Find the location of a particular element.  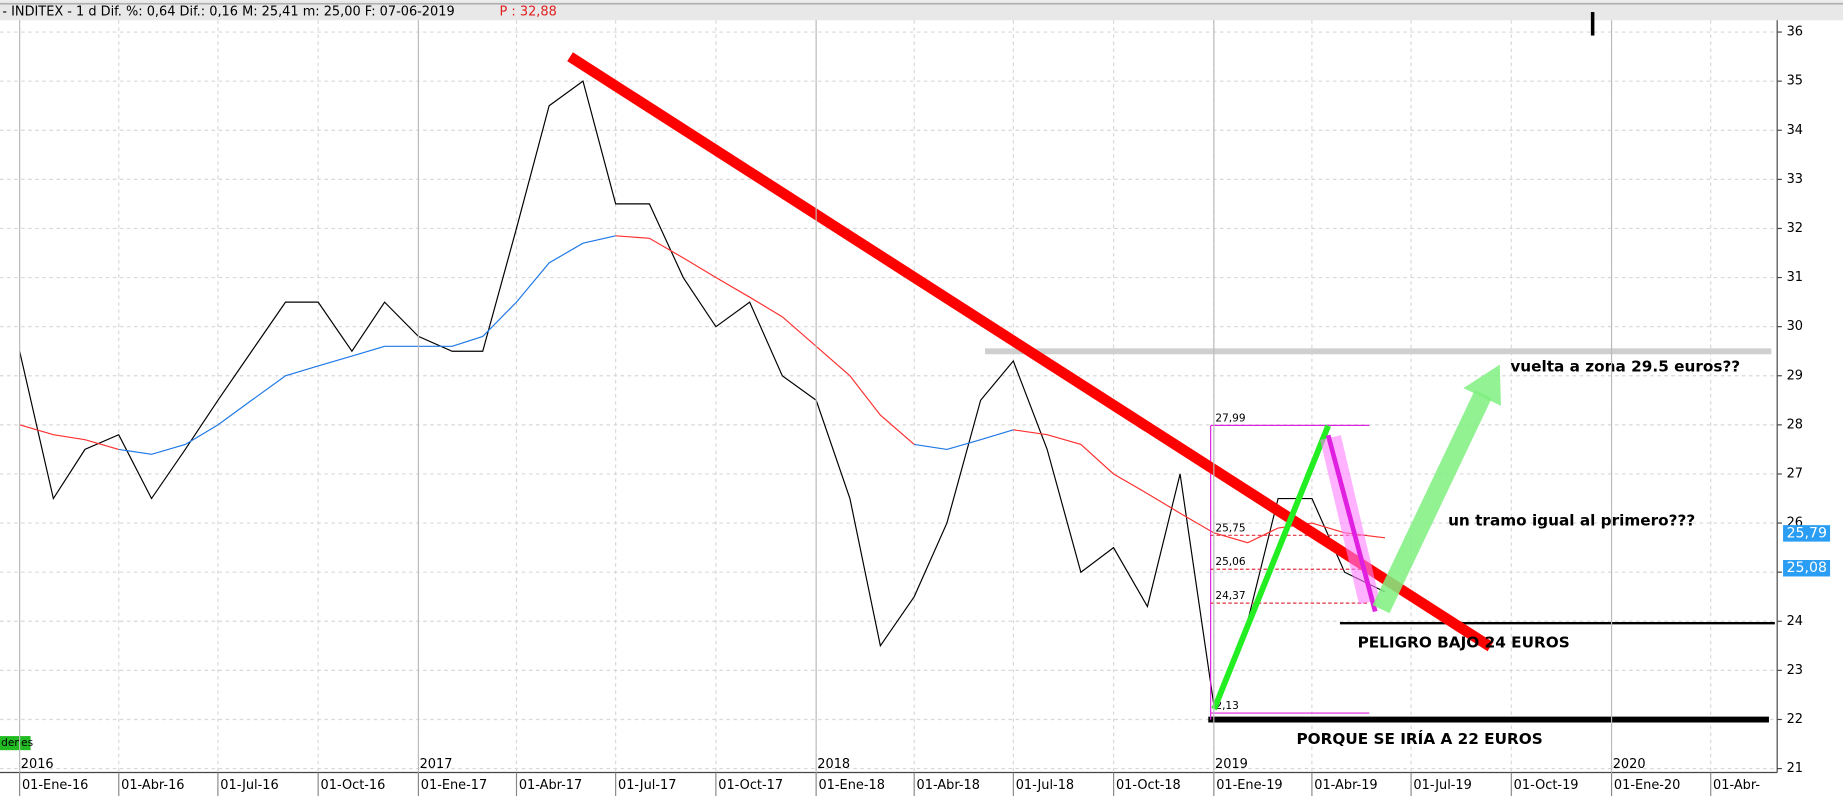

y-tick-label: 33 is located at coordinates (1795, 179).